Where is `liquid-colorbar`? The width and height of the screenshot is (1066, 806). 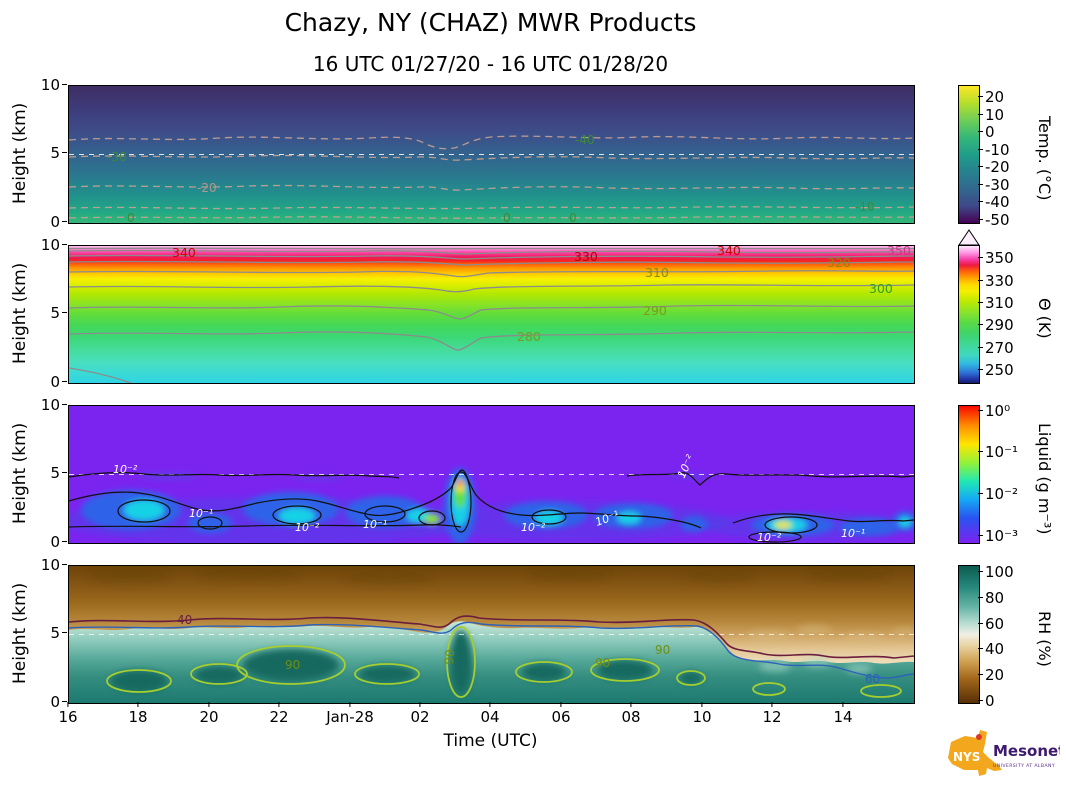
liquid-colorbar is located at coordinates (969, 474).